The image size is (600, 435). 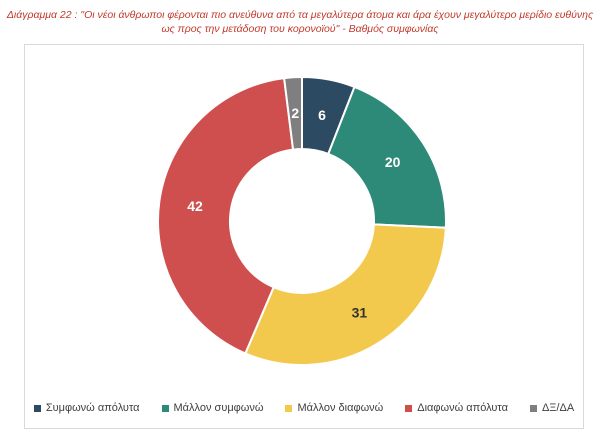 What do you see at coordinates (558, 408) in the screenshot?
I see `legend-label-5: ΔΞ/ΔΑ` at bounding box center [558, 408].